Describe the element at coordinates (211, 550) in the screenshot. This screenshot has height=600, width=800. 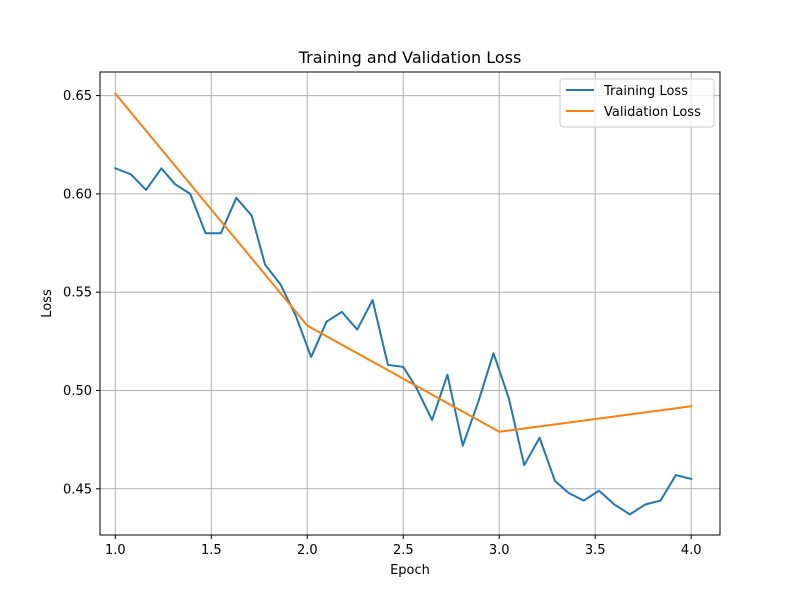
I see `x-tick-label: 1.5` at that location.